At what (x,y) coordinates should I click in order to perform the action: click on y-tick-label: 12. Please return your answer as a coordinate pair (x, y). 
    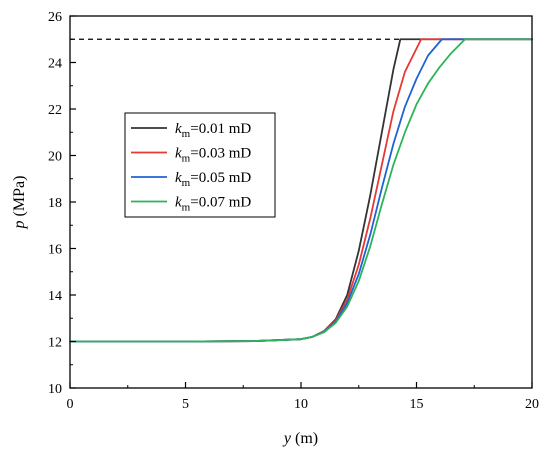
    Looking at the image, I should click on (55, 343).